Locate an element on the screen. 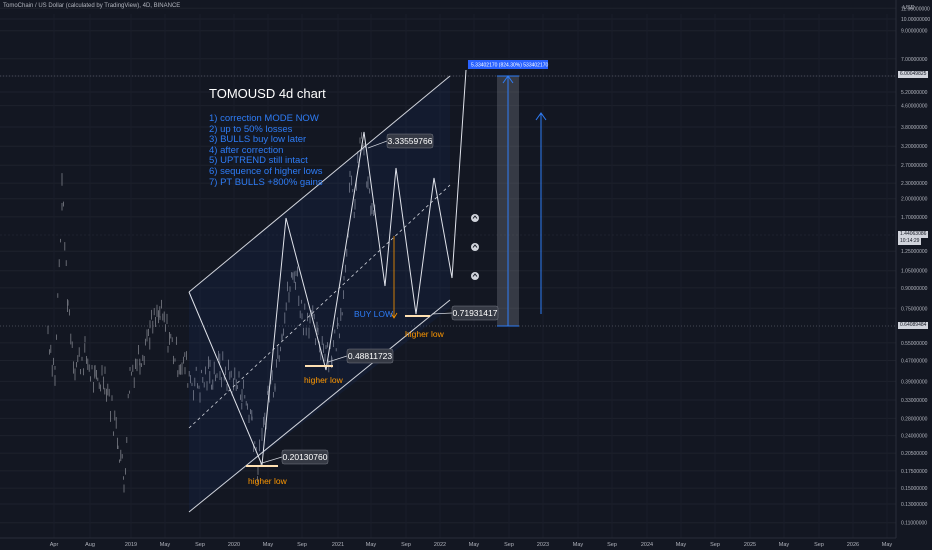 This screenshot has height=550, width=932. price-box-lower: 0.64089484 is located at coordinates (913, 325).